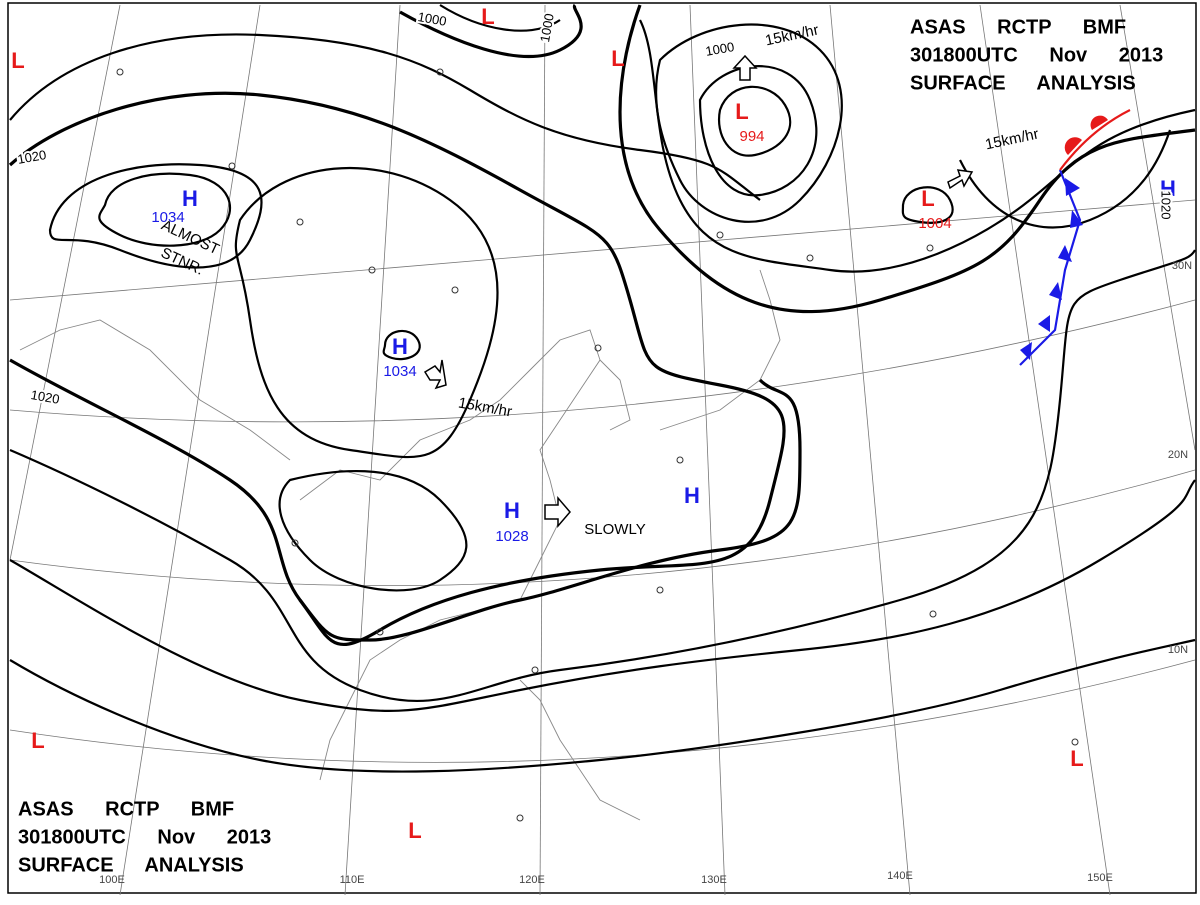 The width and height of the screenshot is (1200, 905). What do you see at coordinates (532, 880) in the screenshot?
I see `longitude-label: 120E` at bounding box center [532, 880].